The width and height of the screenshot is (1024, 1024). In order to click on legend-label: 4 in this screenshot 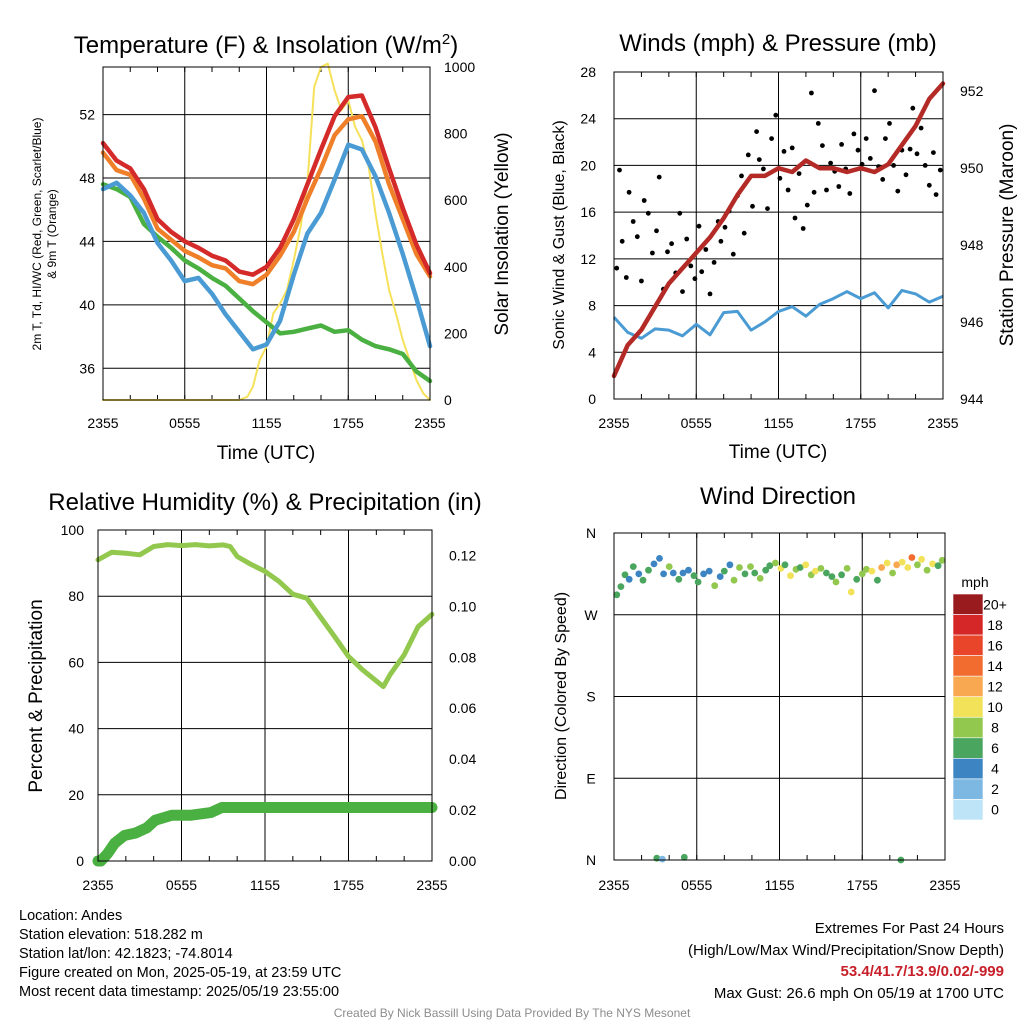, I will do `click(995, 769)`.